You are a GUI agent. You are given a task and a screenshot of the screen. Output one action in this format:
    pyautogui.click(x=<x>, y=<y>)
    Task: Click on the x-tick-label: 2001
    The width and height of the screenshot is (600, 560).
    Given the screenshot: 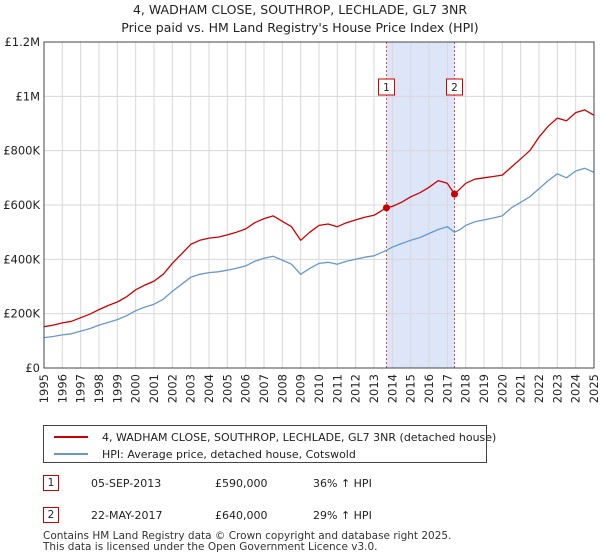 What is the action you would take?
    pyautogui.click(x=154, y=388)
    